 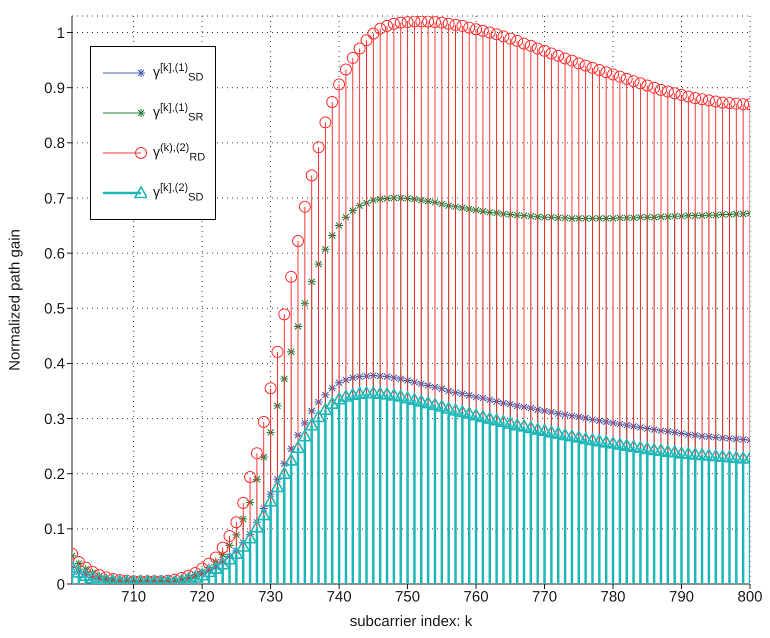 I want to click on x-tick-label: 710, so click(x=133, y=597).